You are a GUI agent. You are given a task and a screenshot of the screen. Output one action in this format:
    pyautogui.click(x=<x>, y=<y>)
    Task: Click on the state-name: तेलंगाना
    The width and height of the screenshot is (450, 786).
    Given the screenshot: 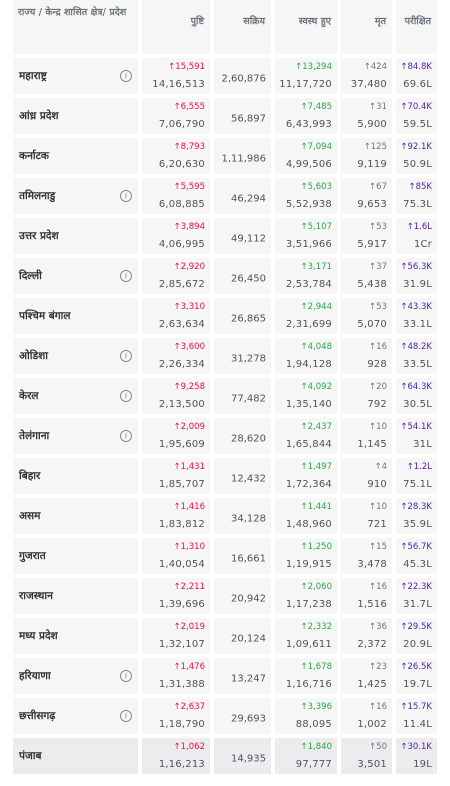 What is the action you would take?
    pyautogui.click(x=34, y=436)
    